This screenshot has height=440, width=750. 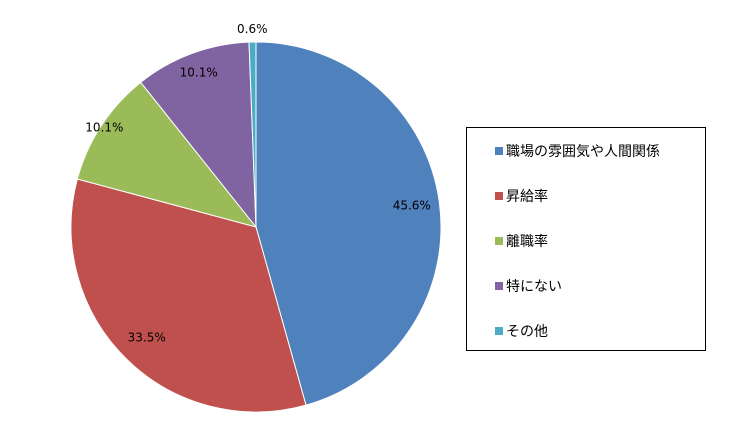 What do you see at coordinates (583, 152) in the screenshot?
I see `legend-label: 職場の雰囲気や人間関係` at bounding box center [583, 152].